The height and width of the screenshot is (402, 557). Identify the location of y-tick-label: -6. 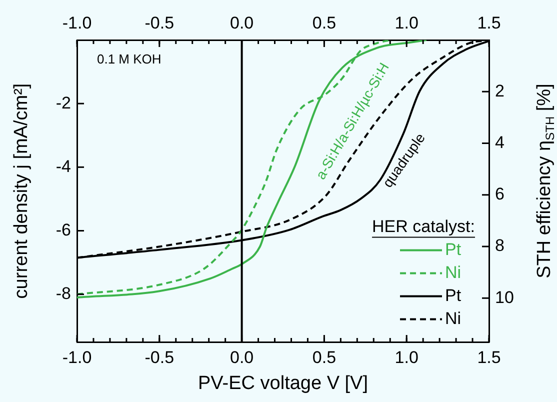
(63, 230).